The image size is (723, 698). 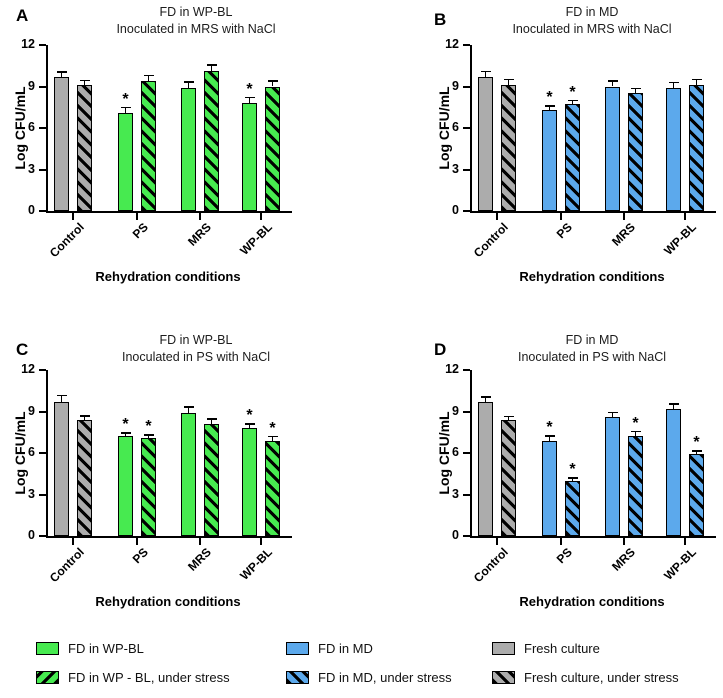 What do you see at coordinates (635, 486) in the screenshot?
I see `bar-mrs-stress` at bounding box center [635, 486].